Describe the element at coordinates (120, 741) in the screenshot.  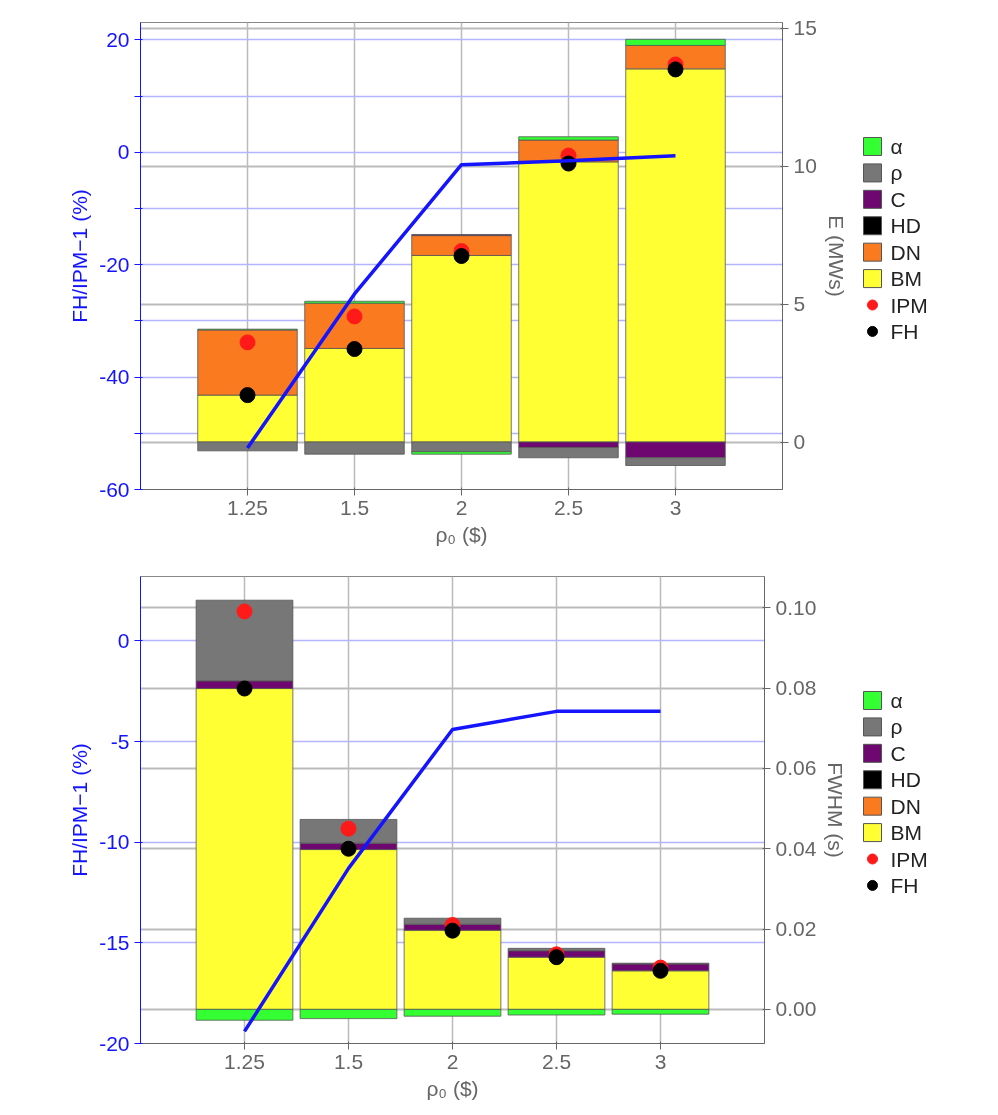
I see `y-tick-label: -5` at that location.